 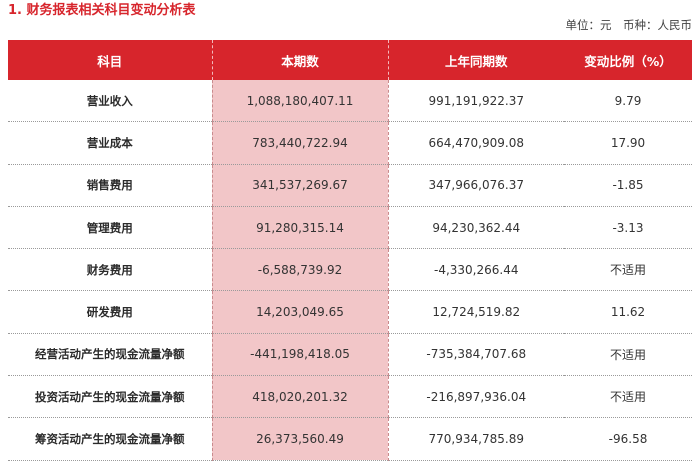 I want to click on row-change: -1.85, so click(x=628, y=185).